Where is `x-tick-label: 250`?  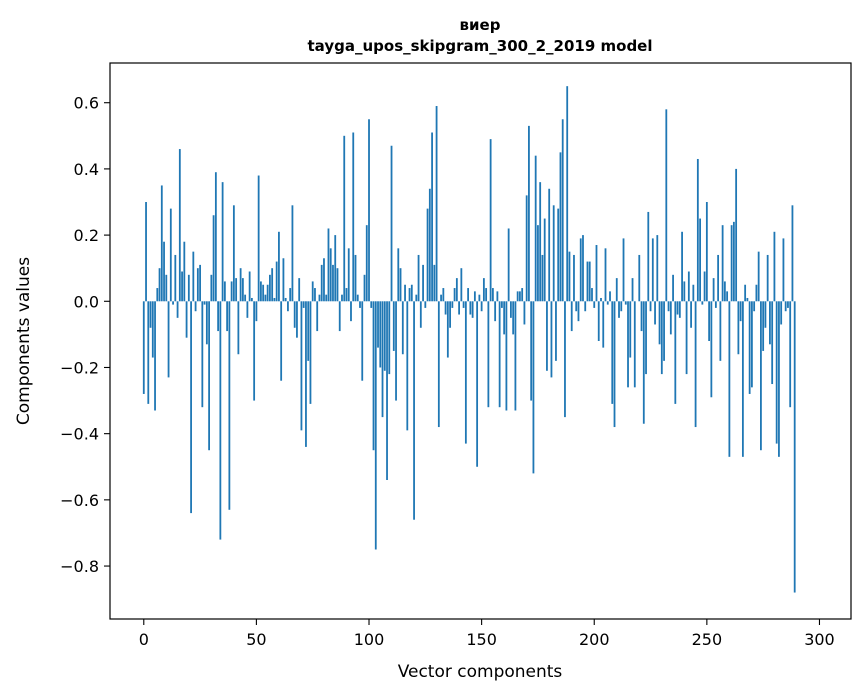 x-tick-label: 250 is located at coordinates (707, 639).